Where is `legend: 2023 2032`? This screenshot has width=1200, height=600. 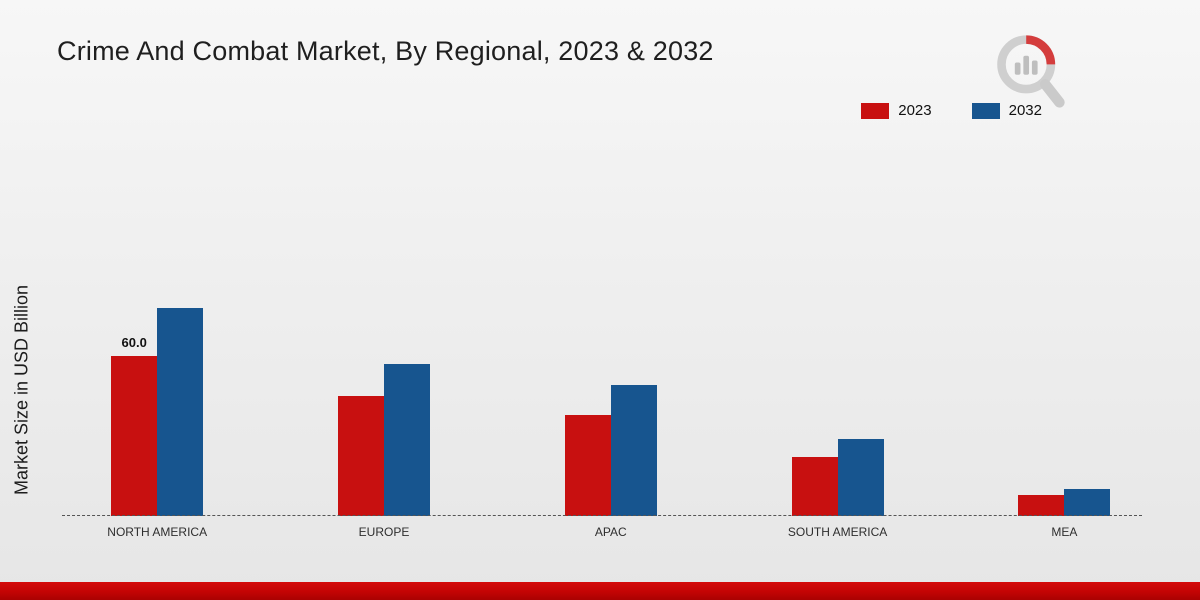 legend: 2023 2032 is located at coordinates (951, 110).